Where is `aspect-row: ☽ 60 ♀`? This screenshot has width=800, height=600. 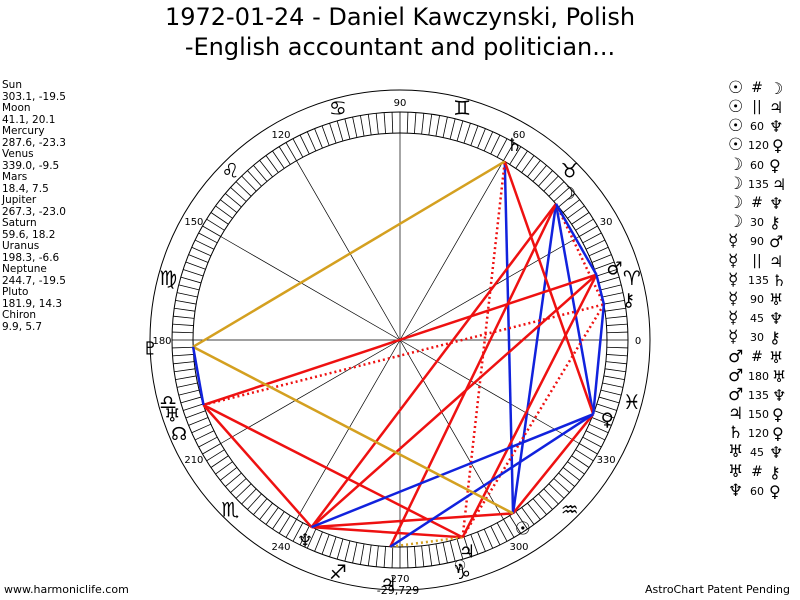 aspect-row: ☽ 60 ♀ is located at coordinates (757, 165).